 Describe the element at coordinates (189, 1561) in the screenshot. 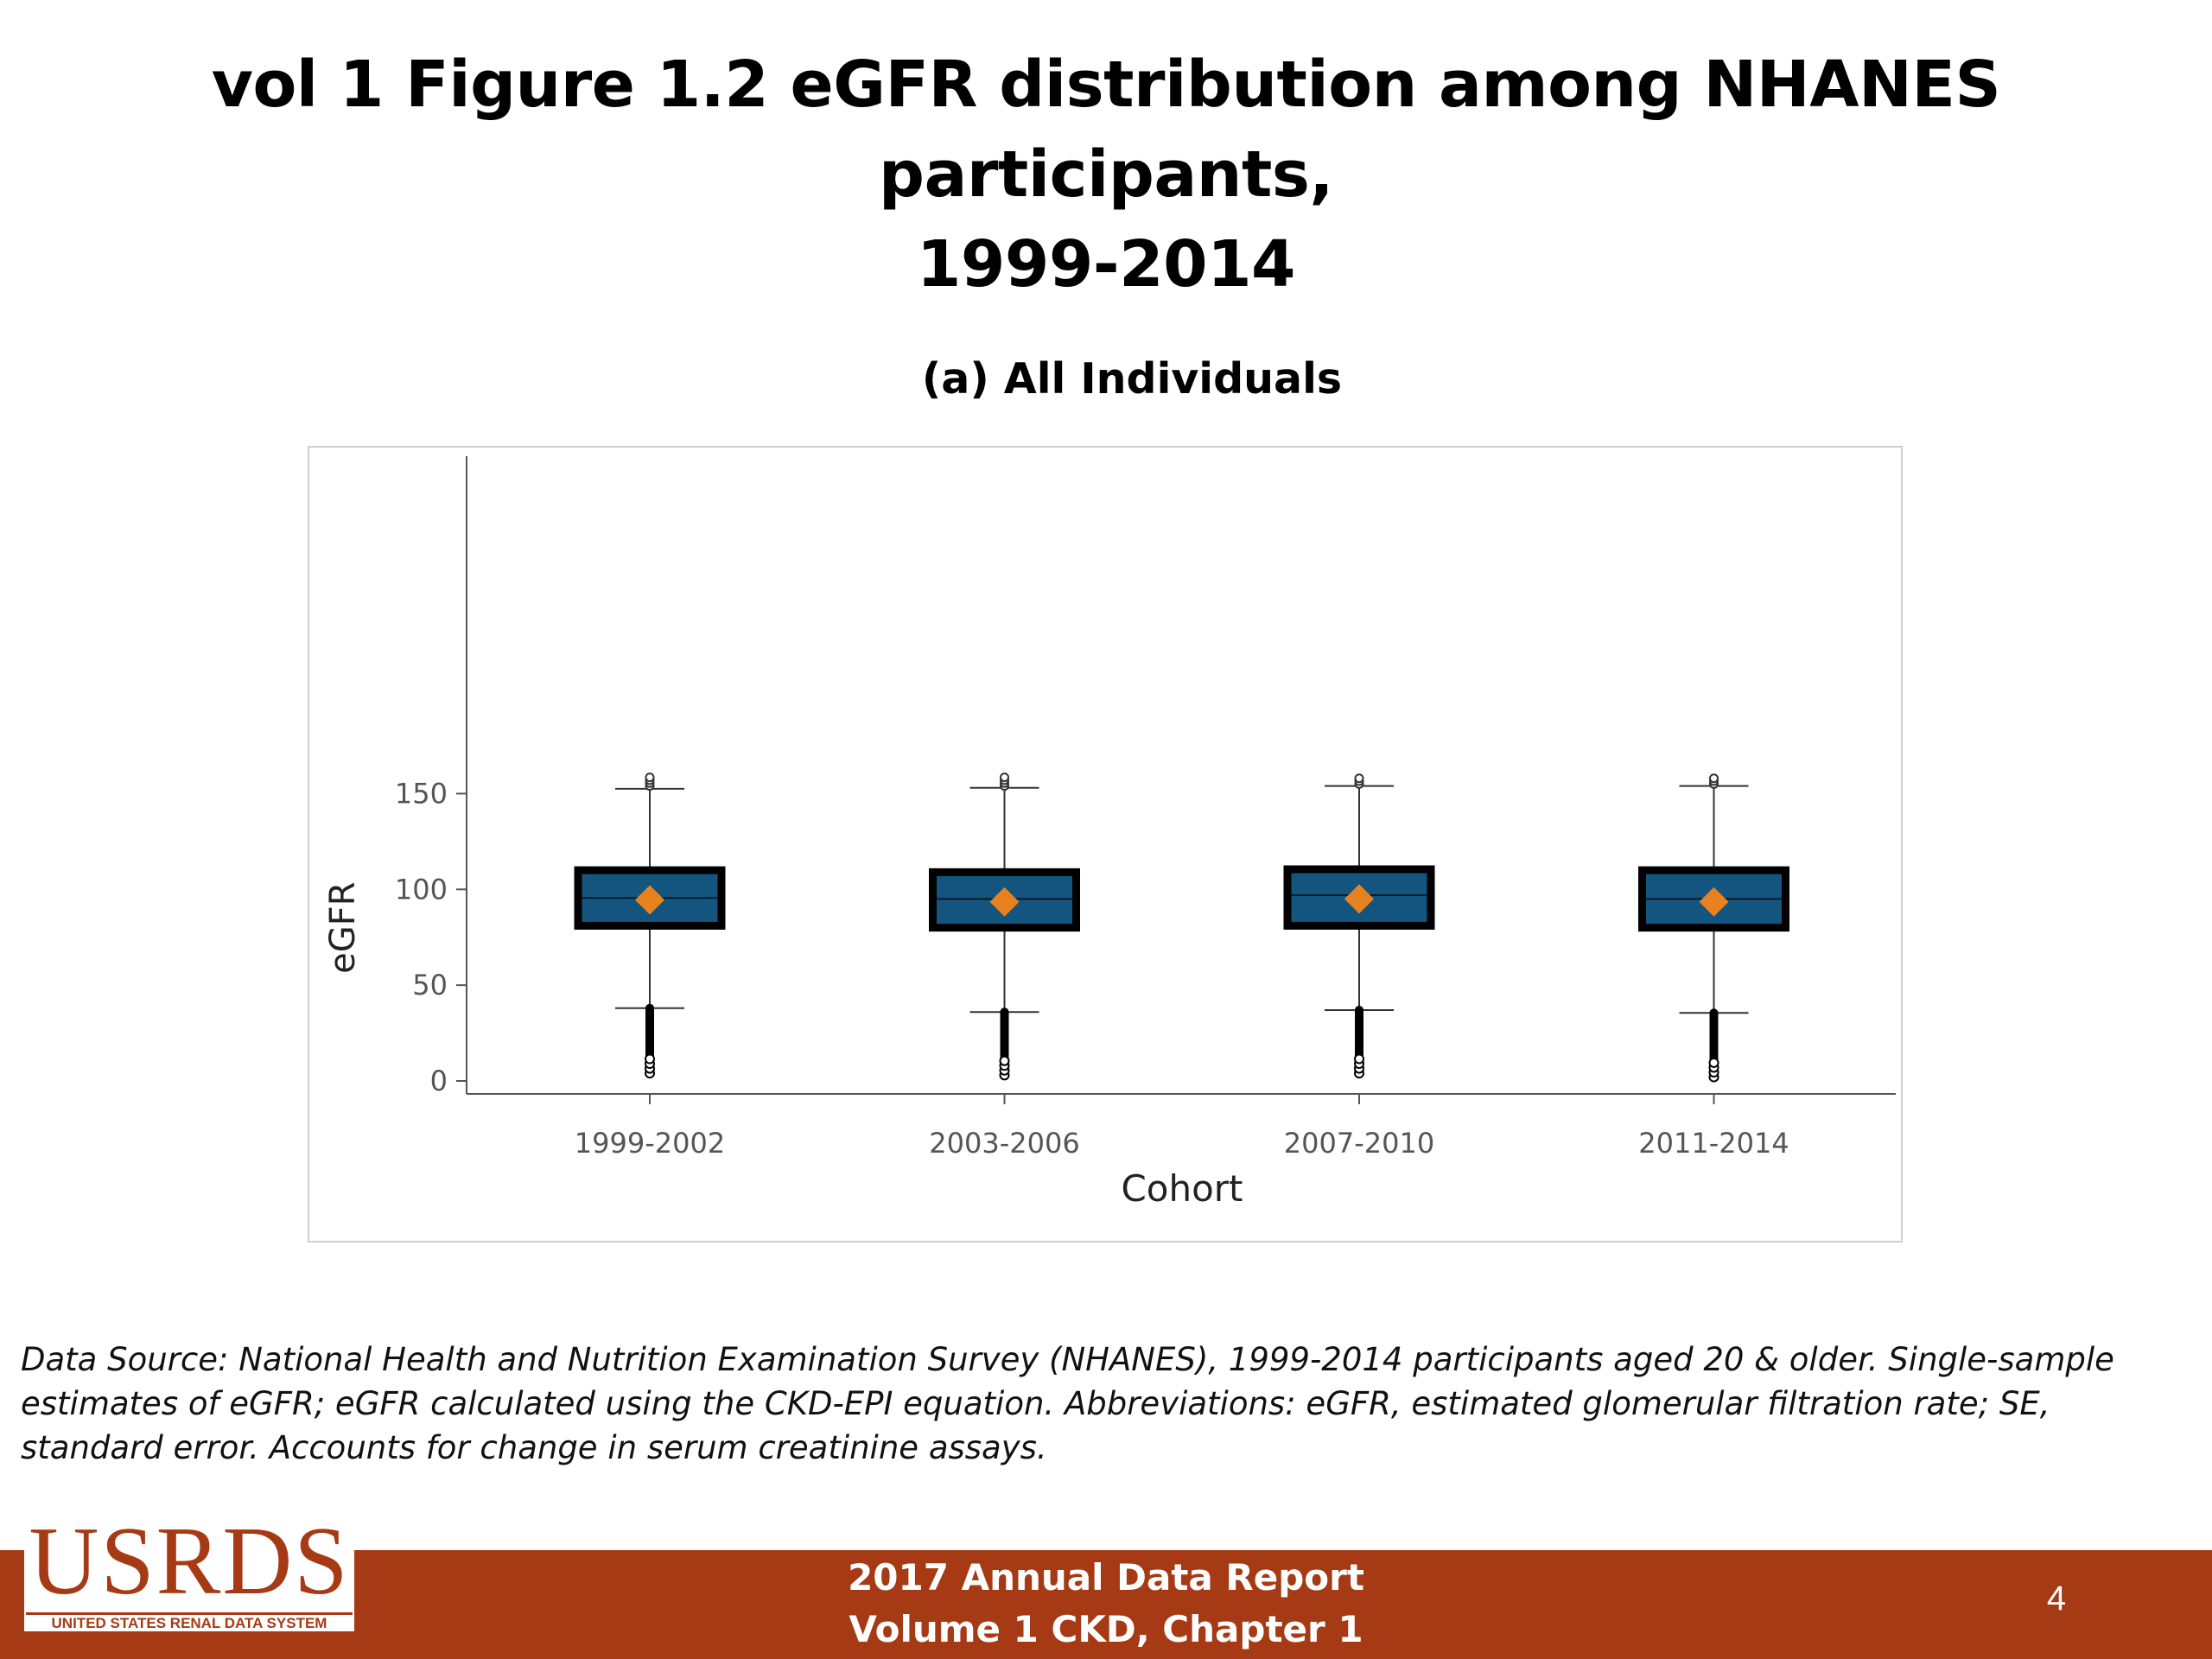

I see `logo-wordmark: USRDS` at that location.